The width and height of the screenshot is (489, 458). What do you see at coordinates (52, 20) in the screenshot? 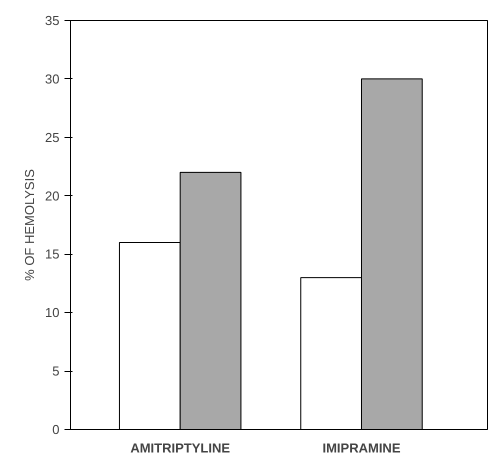
I see `y-tick-label: 35` at bounding box center [52, 20].